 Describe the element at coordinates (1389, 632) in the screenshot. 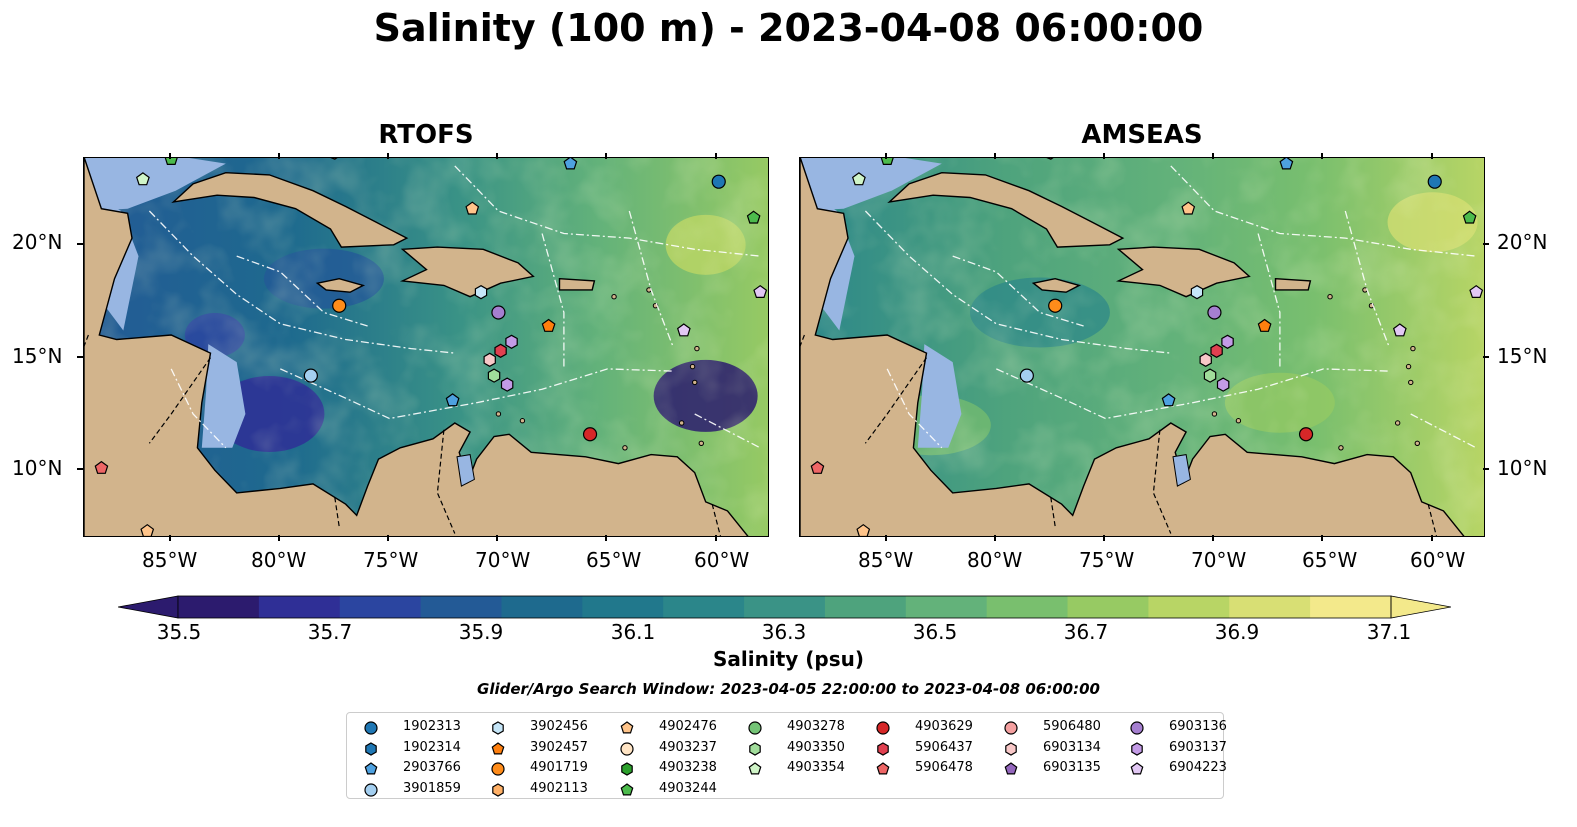

I see `cbar-tick-37-1: 37.1` at that location.